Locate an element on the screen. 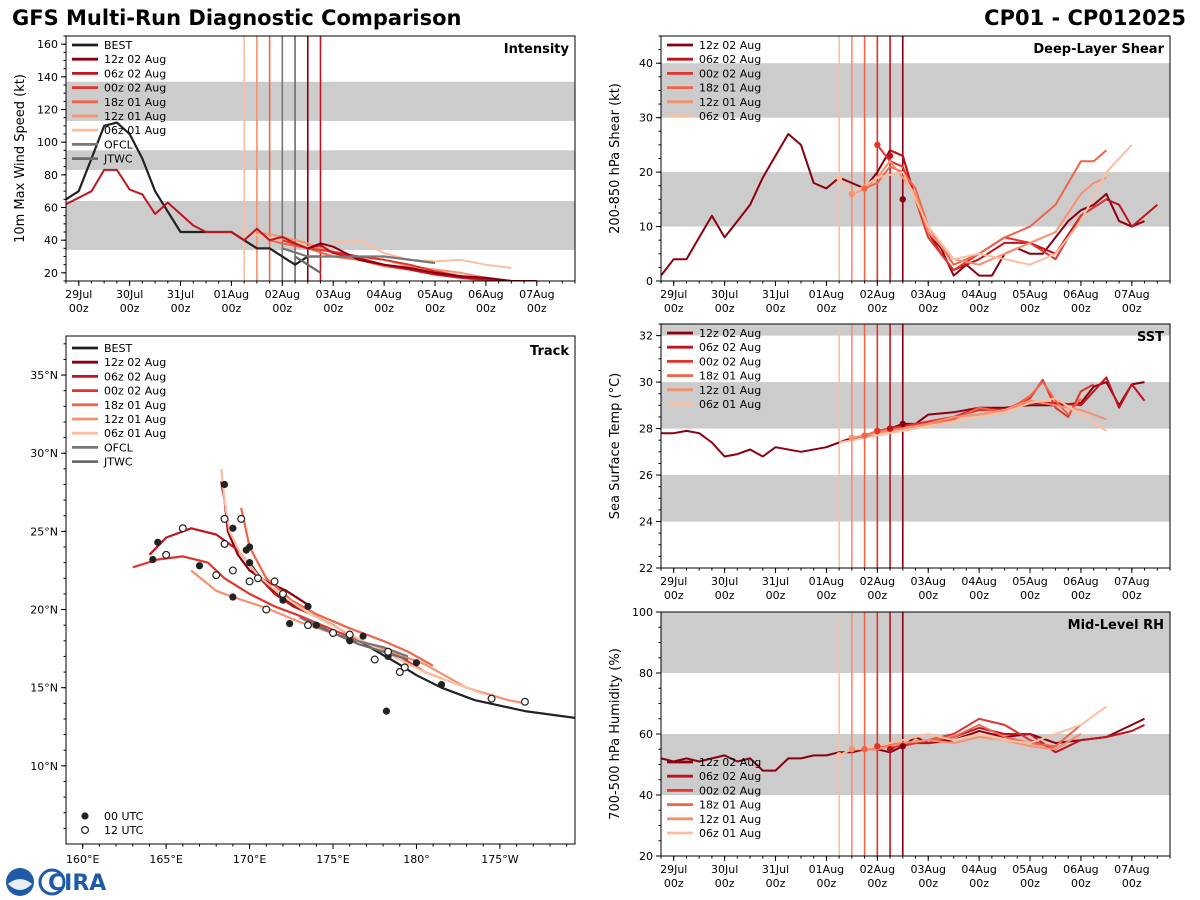  shear-legend-label: 06z 01 Aug is located at coordinates (730, 116).